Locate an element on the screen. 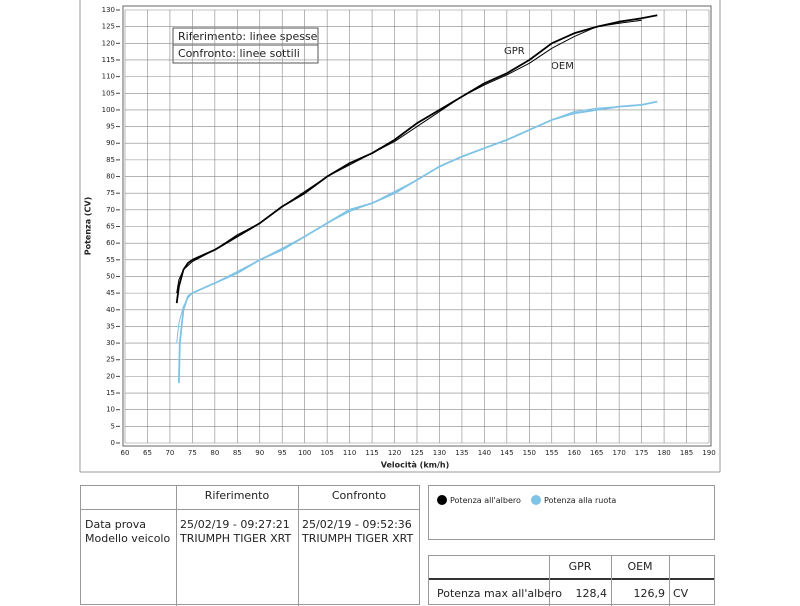  table-cell: Data prova is located at coordinates (116, 524).